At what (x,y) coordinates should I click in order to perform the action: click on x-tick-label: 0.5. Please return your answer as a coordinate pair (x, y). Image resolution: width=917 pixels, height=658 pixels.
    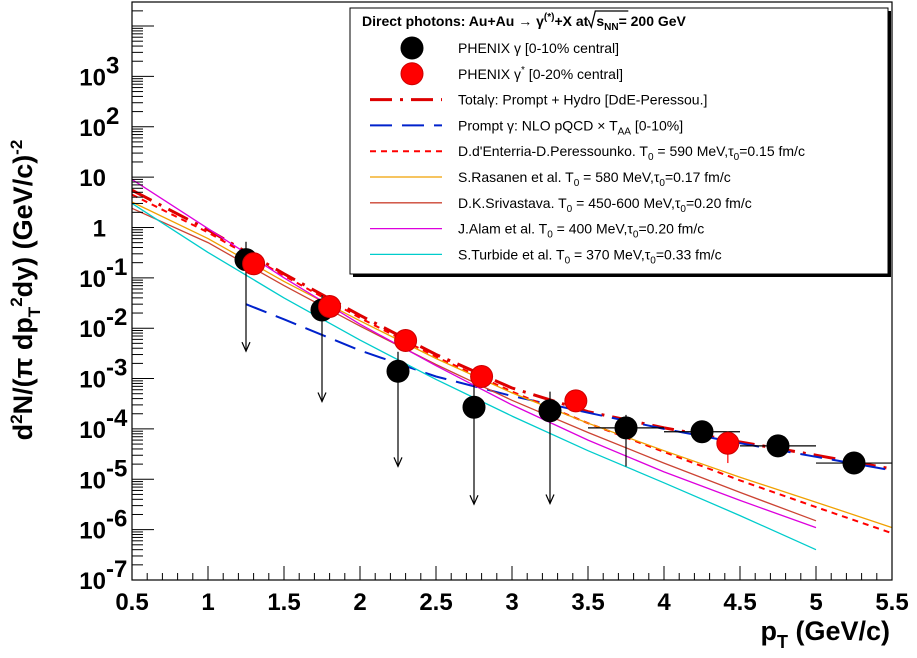
    Looking at the image, I should click on (131, 602).